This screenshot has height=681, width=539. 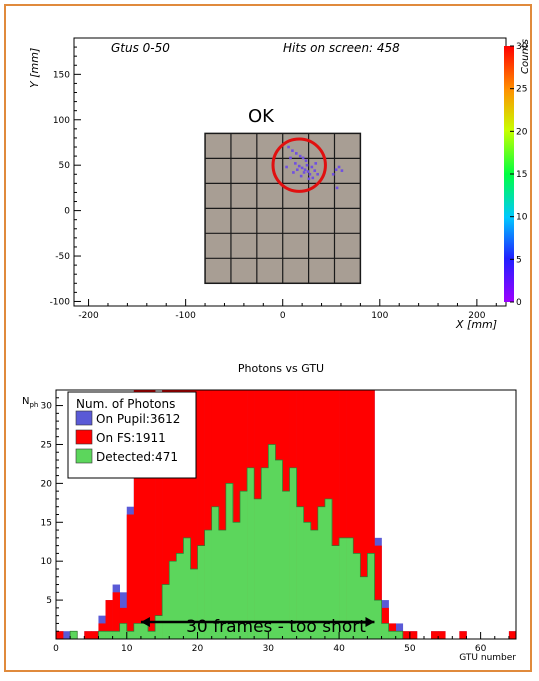 I want to click on legend-entry-label: On Pupil:3612, so click(x=138, y=419).